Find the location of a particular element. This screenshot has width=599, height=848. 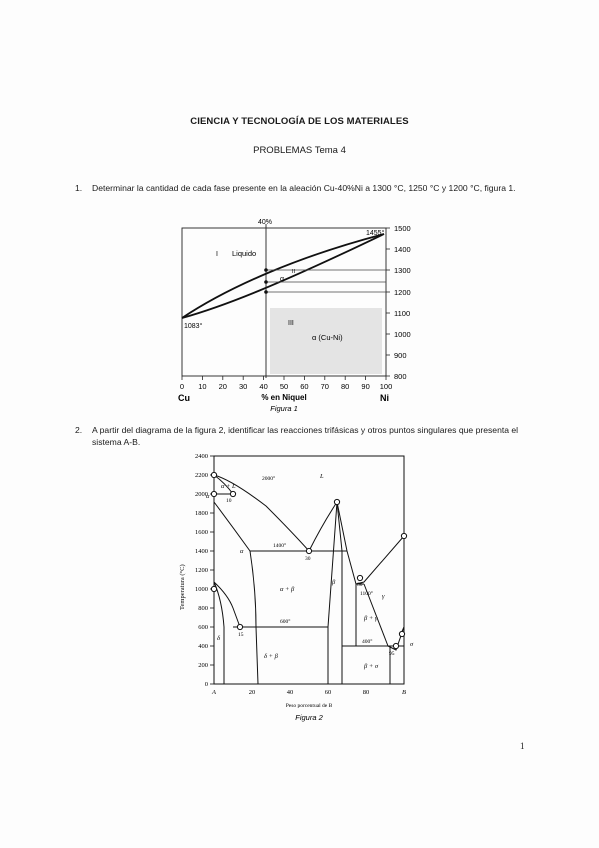

y-tick-label: 2200 is located at coordinates (201, 475).